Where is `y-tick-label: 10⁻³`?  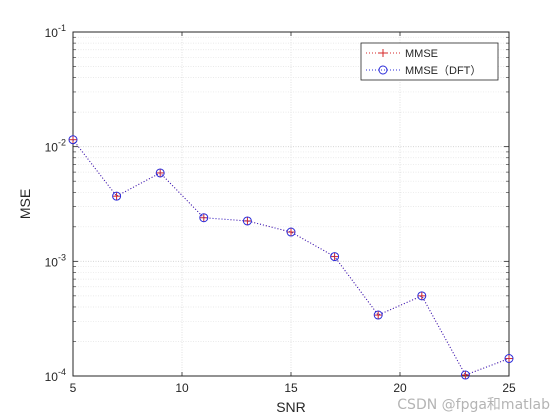 y-tick-label: 10⁻³ is located at coordinates (55, 260).